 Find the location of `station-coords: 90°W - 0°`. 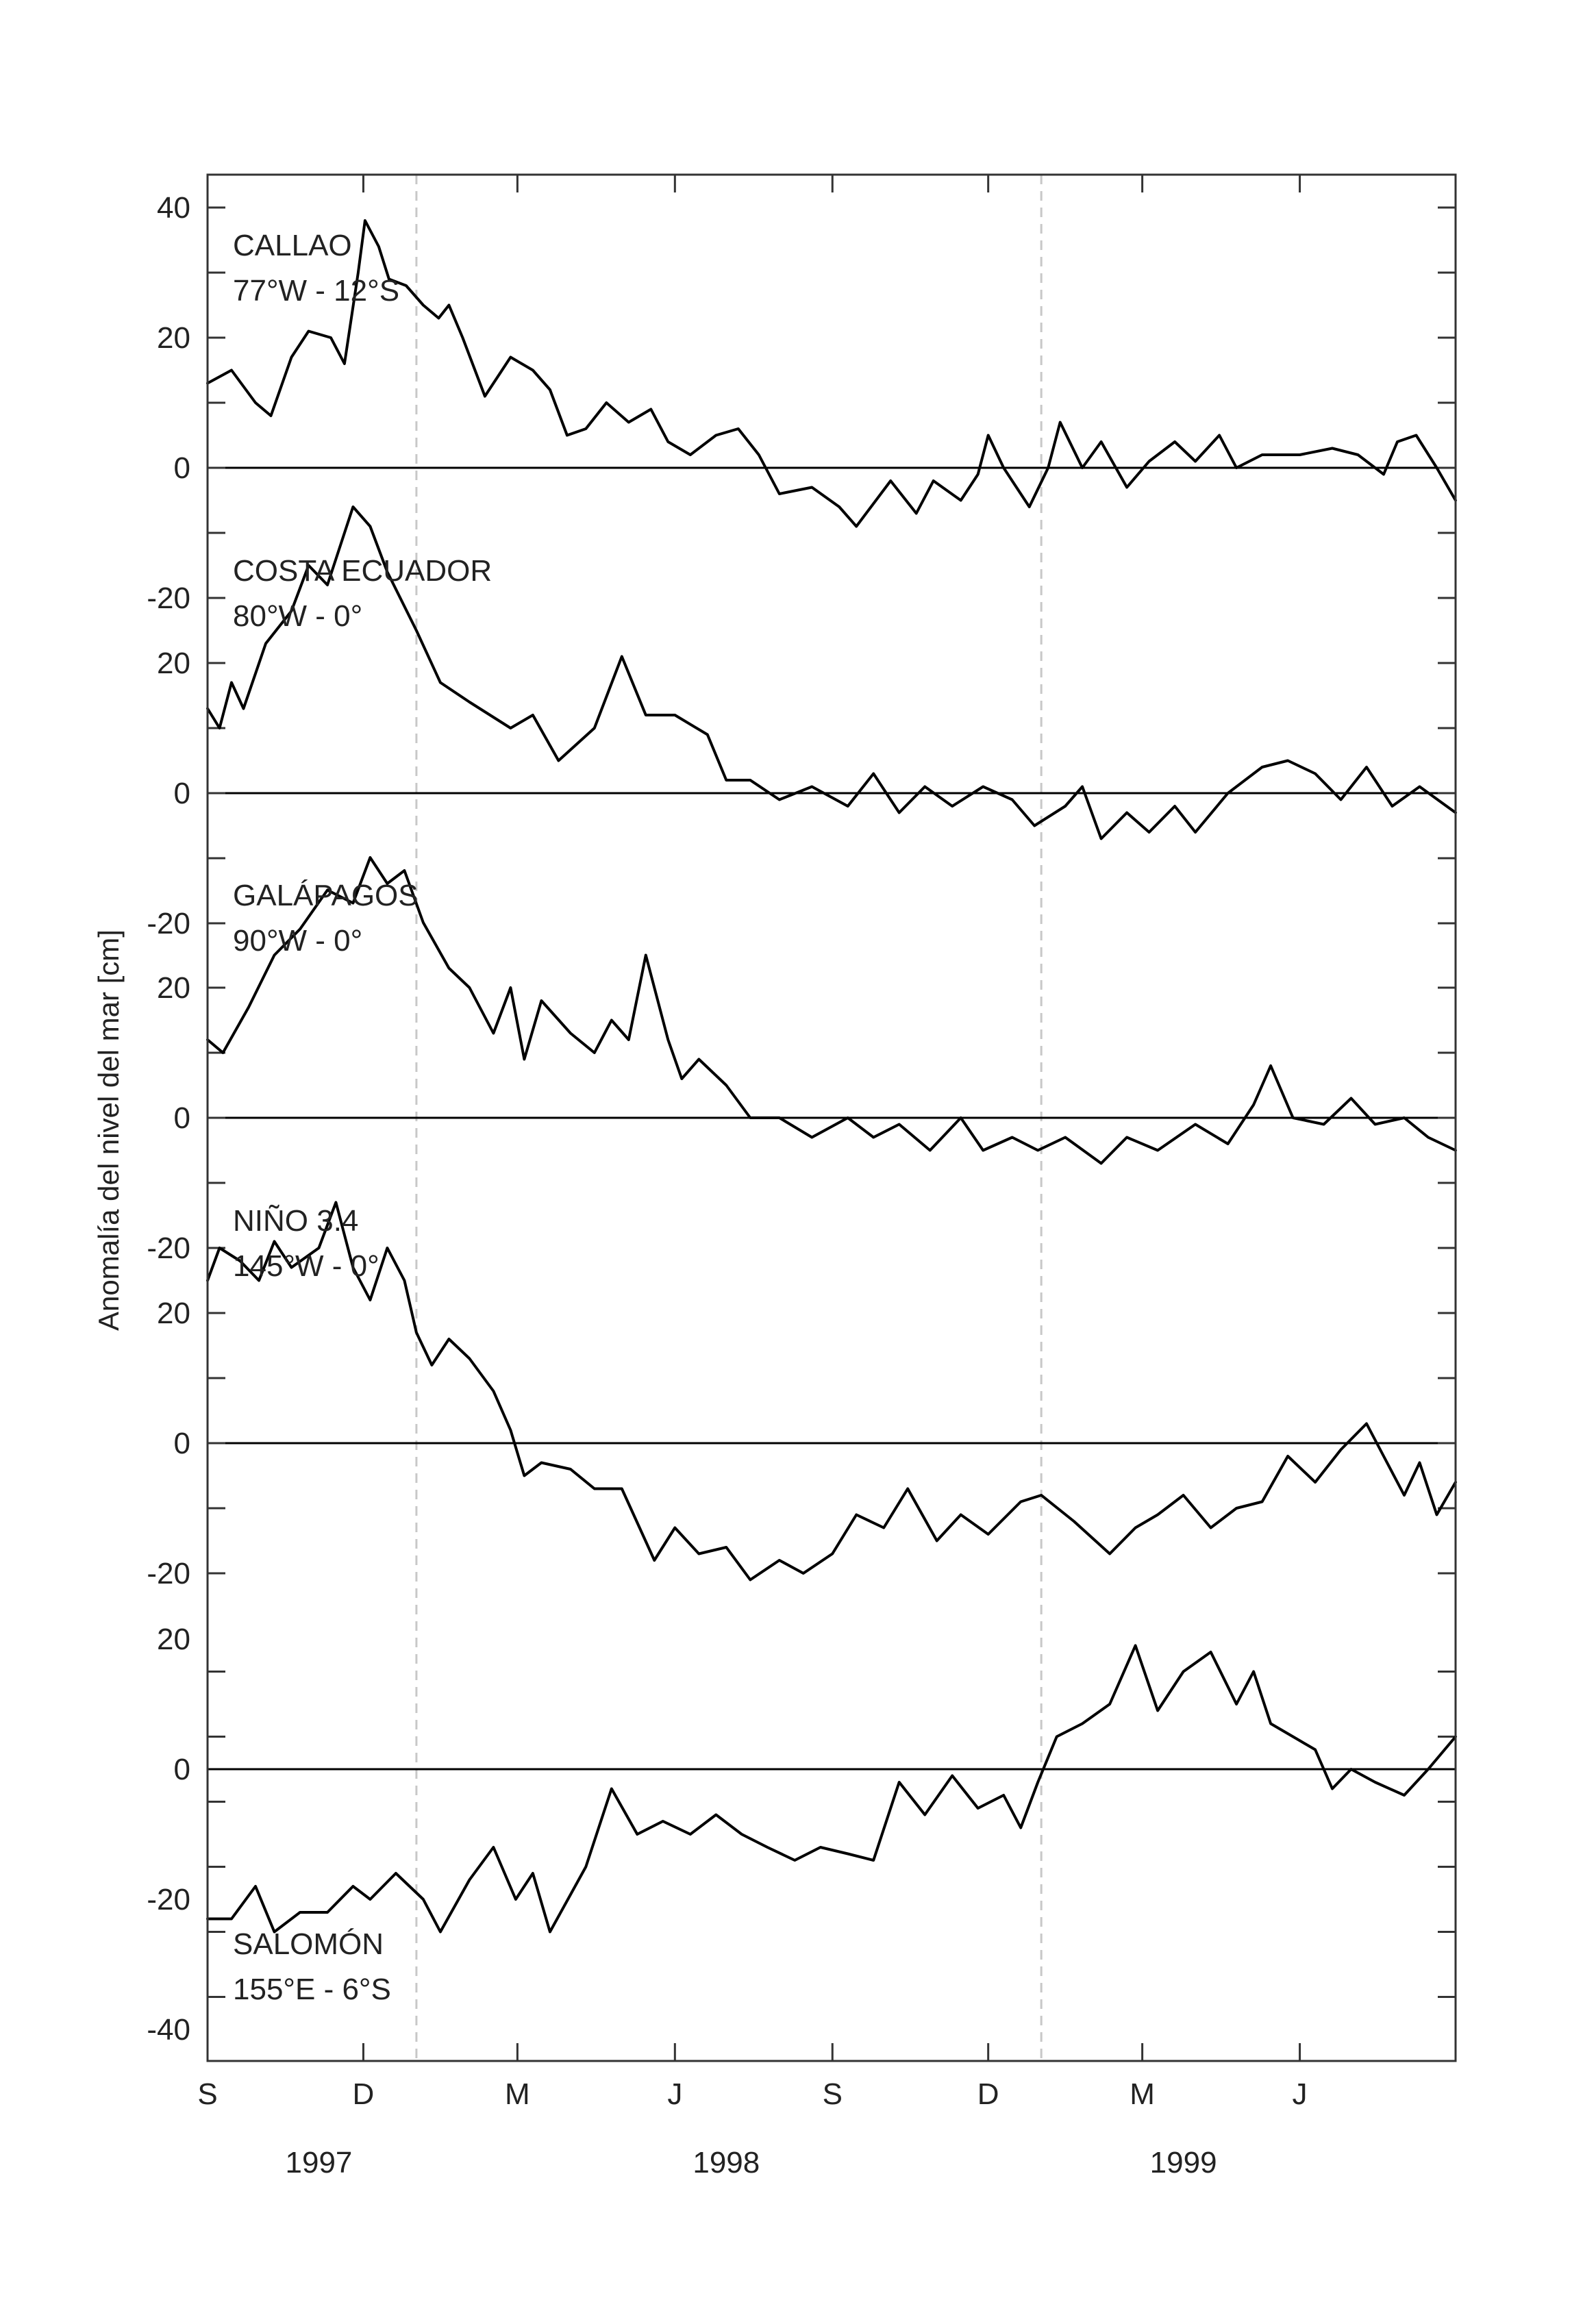

station-coords: 90°W - 0° is located at coordinates (297, 941).